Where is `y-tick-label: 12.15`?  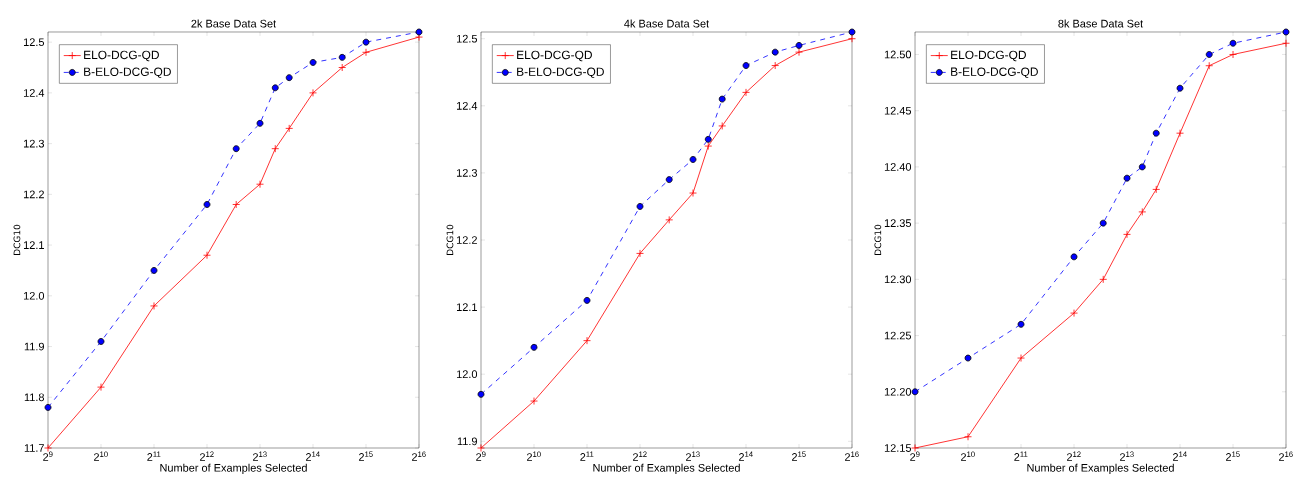 y-tick-label: 12.15 is located at coordinates (898, 448).